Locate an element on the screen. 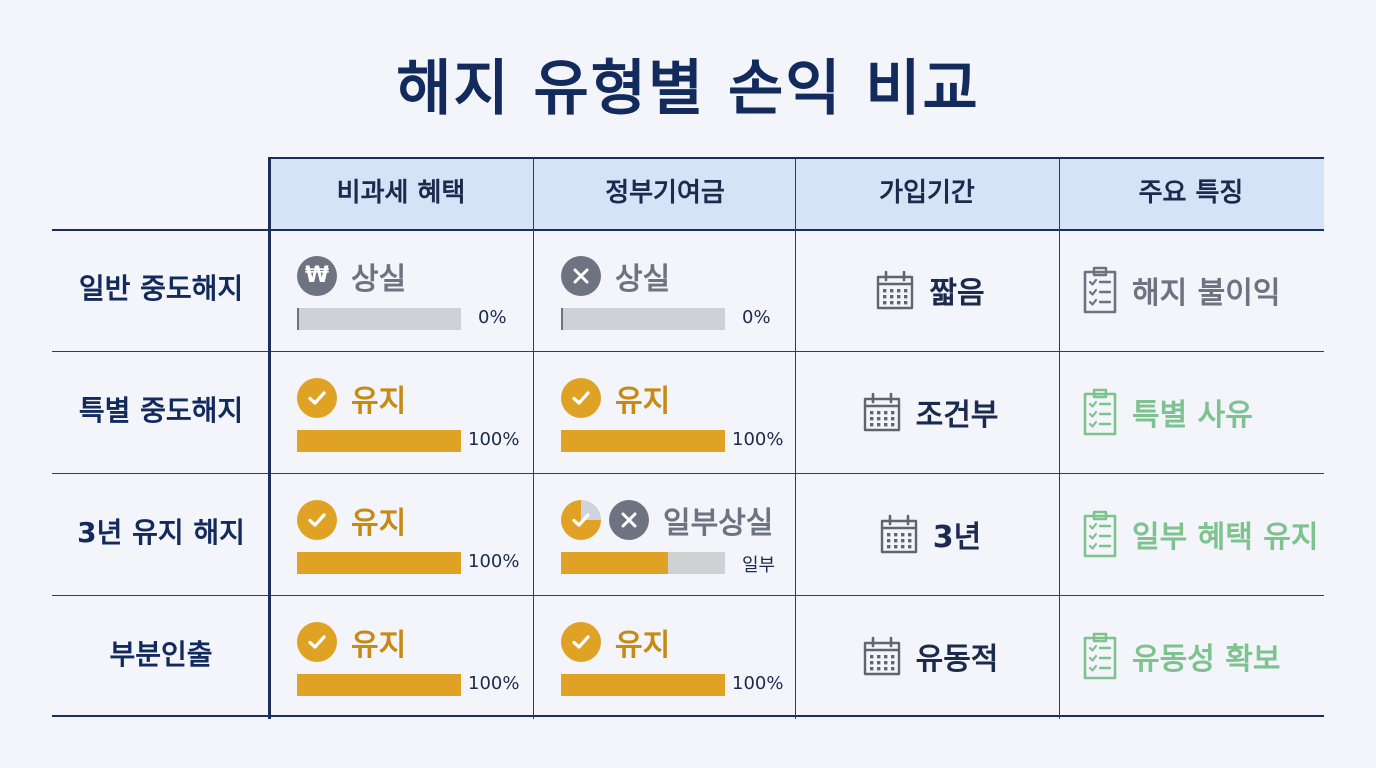 The height and width of the screenshot is (768, 1376). feature-cell: 일부 혜택 유지 is located at coordinates (1193, 534).